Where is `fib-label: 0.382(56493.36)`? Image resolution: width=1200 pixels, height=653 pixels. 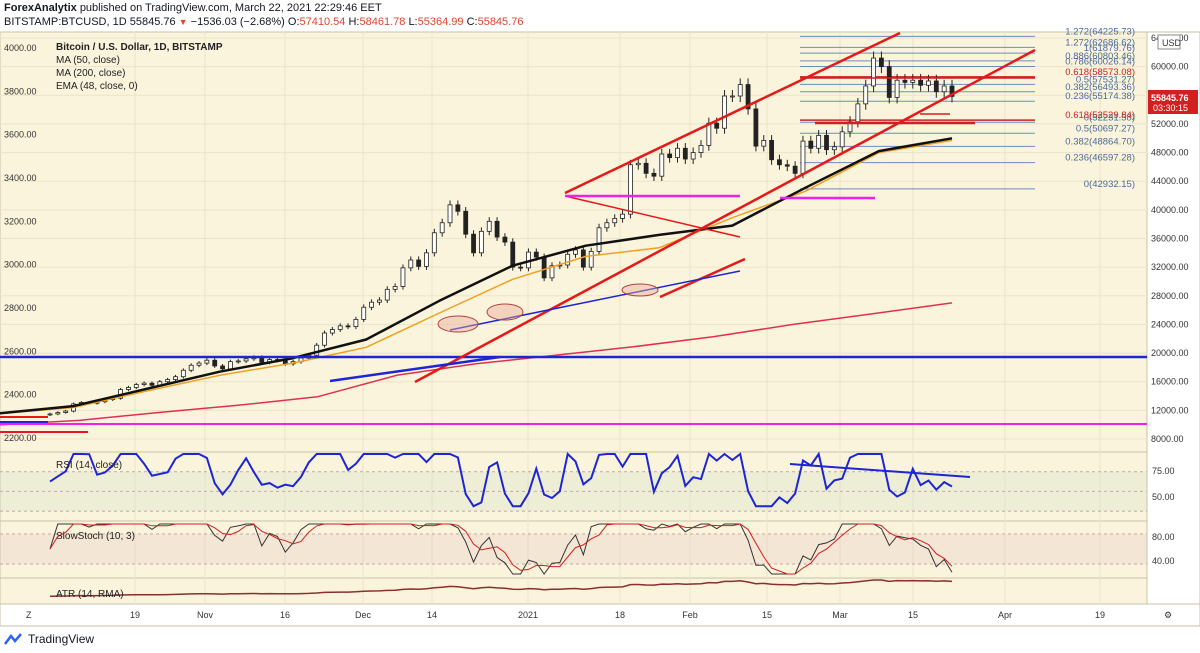 fib-label: 0.382(56493.36) is located at coordinates (1100, 87).